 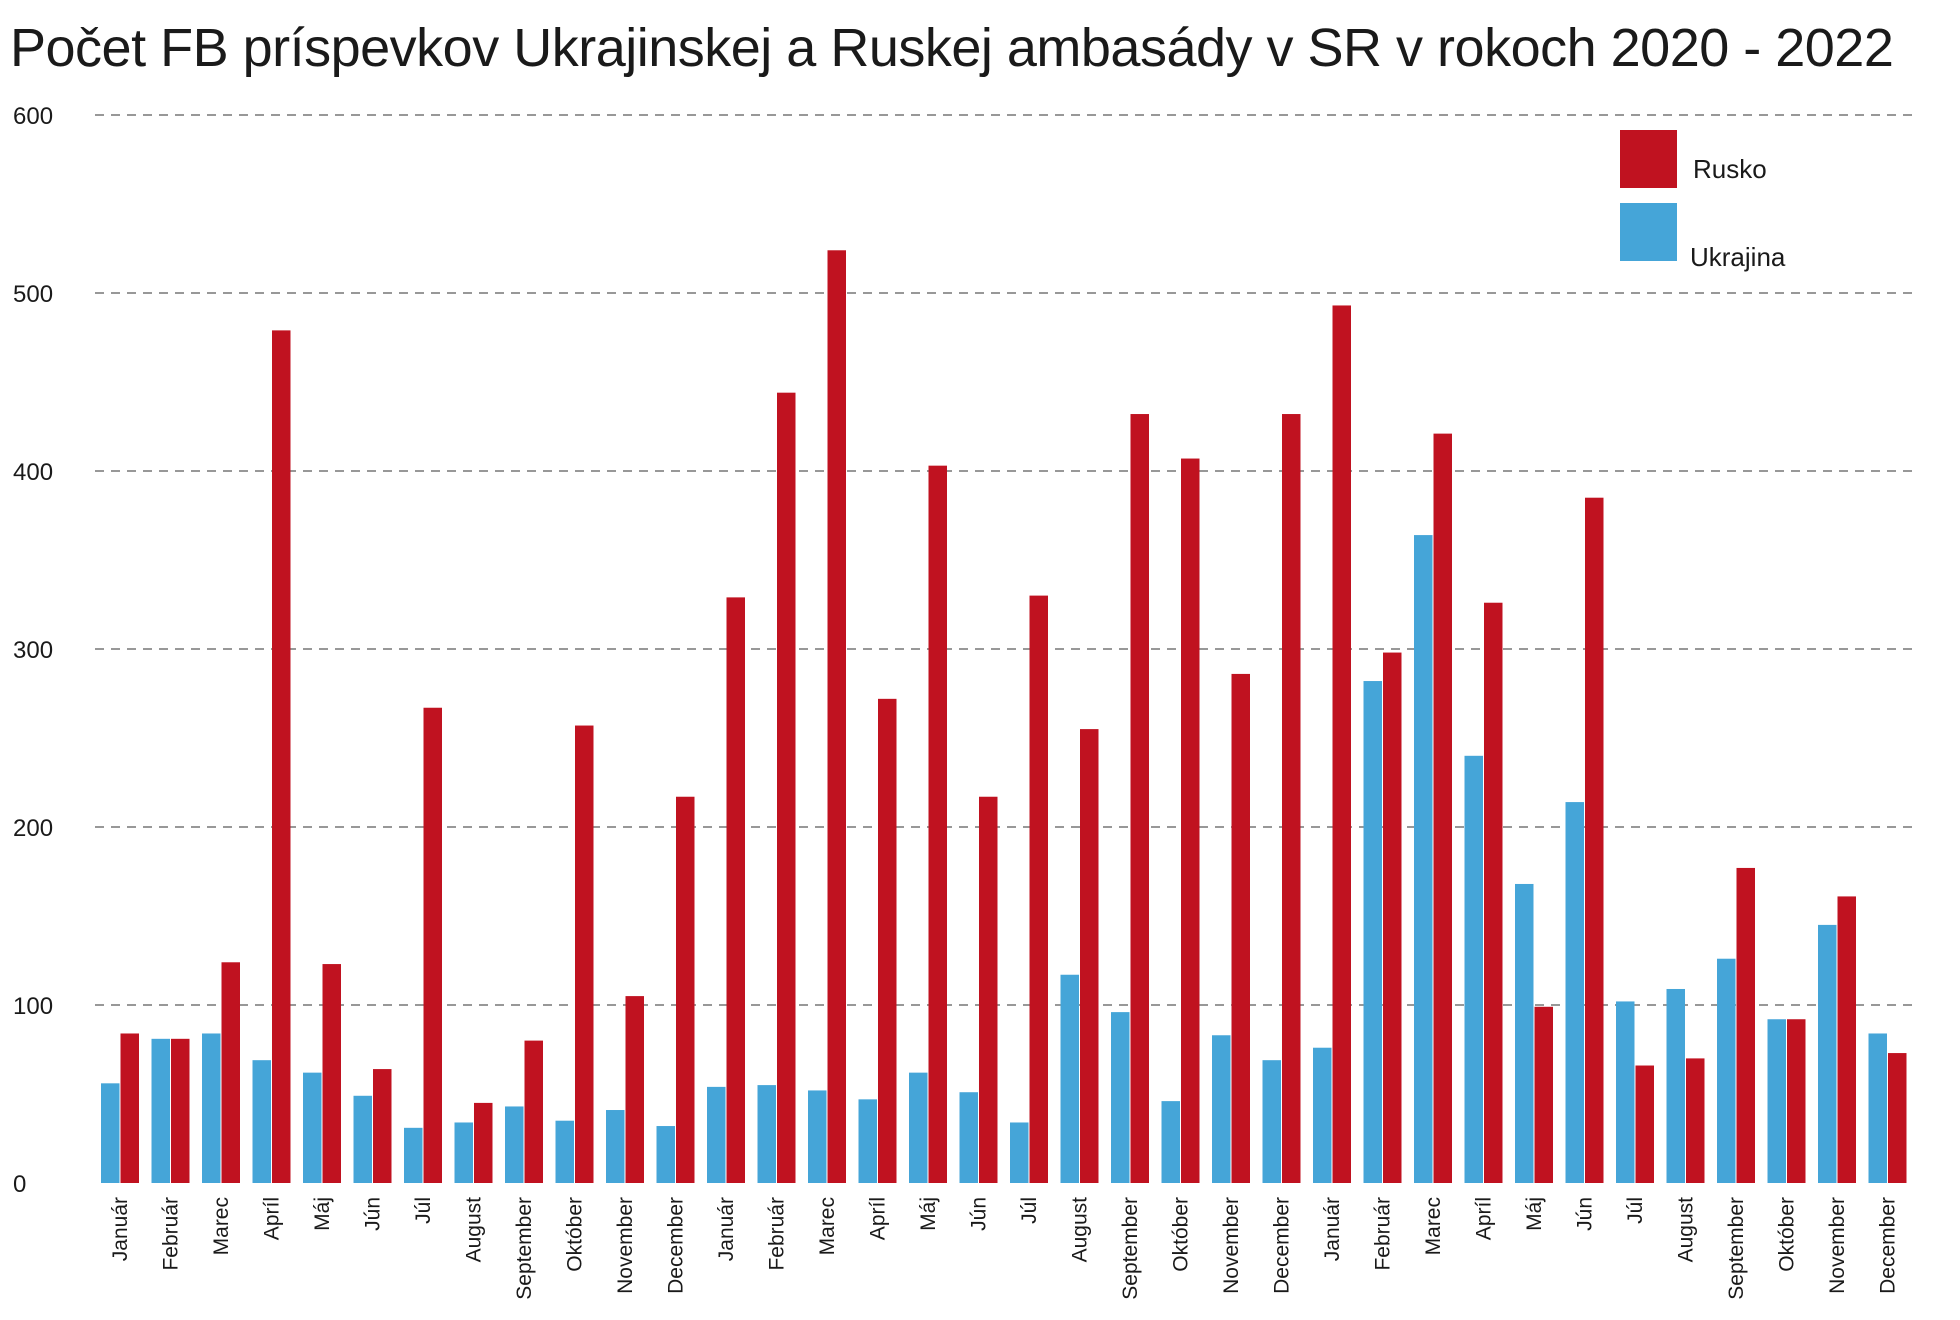 What do you see at coordinates (1703, 201) in the screenshot?
I see `legend: Rusko Ukrajina` at bounding box center [1703, 201].